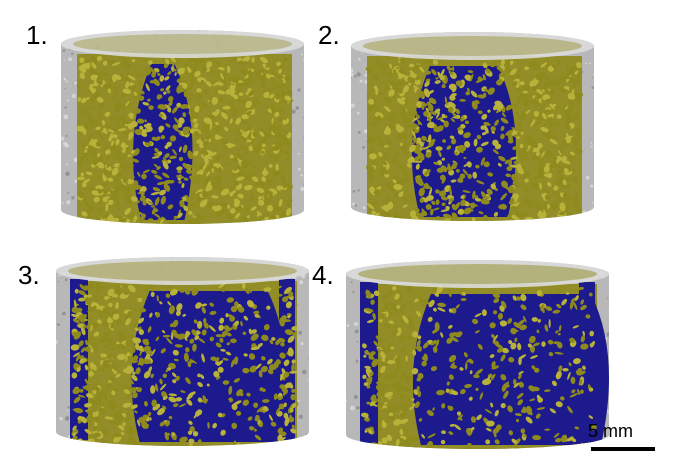  I want to click on panel-label: 1., so click(37, 35).